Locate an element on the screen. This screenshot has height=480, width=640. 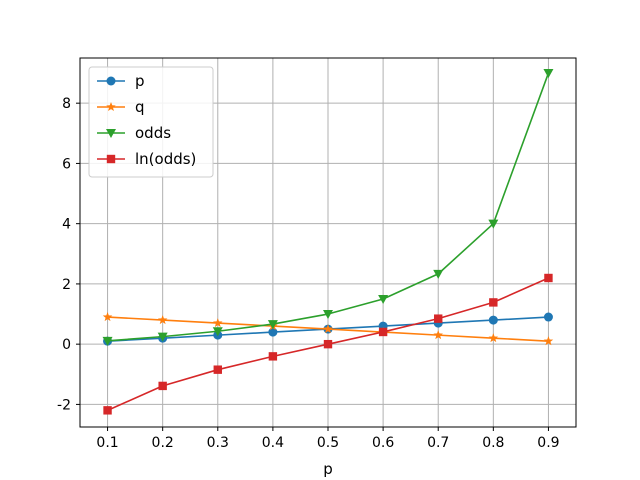
legend-label: odds is located at coordinates (153, 133).